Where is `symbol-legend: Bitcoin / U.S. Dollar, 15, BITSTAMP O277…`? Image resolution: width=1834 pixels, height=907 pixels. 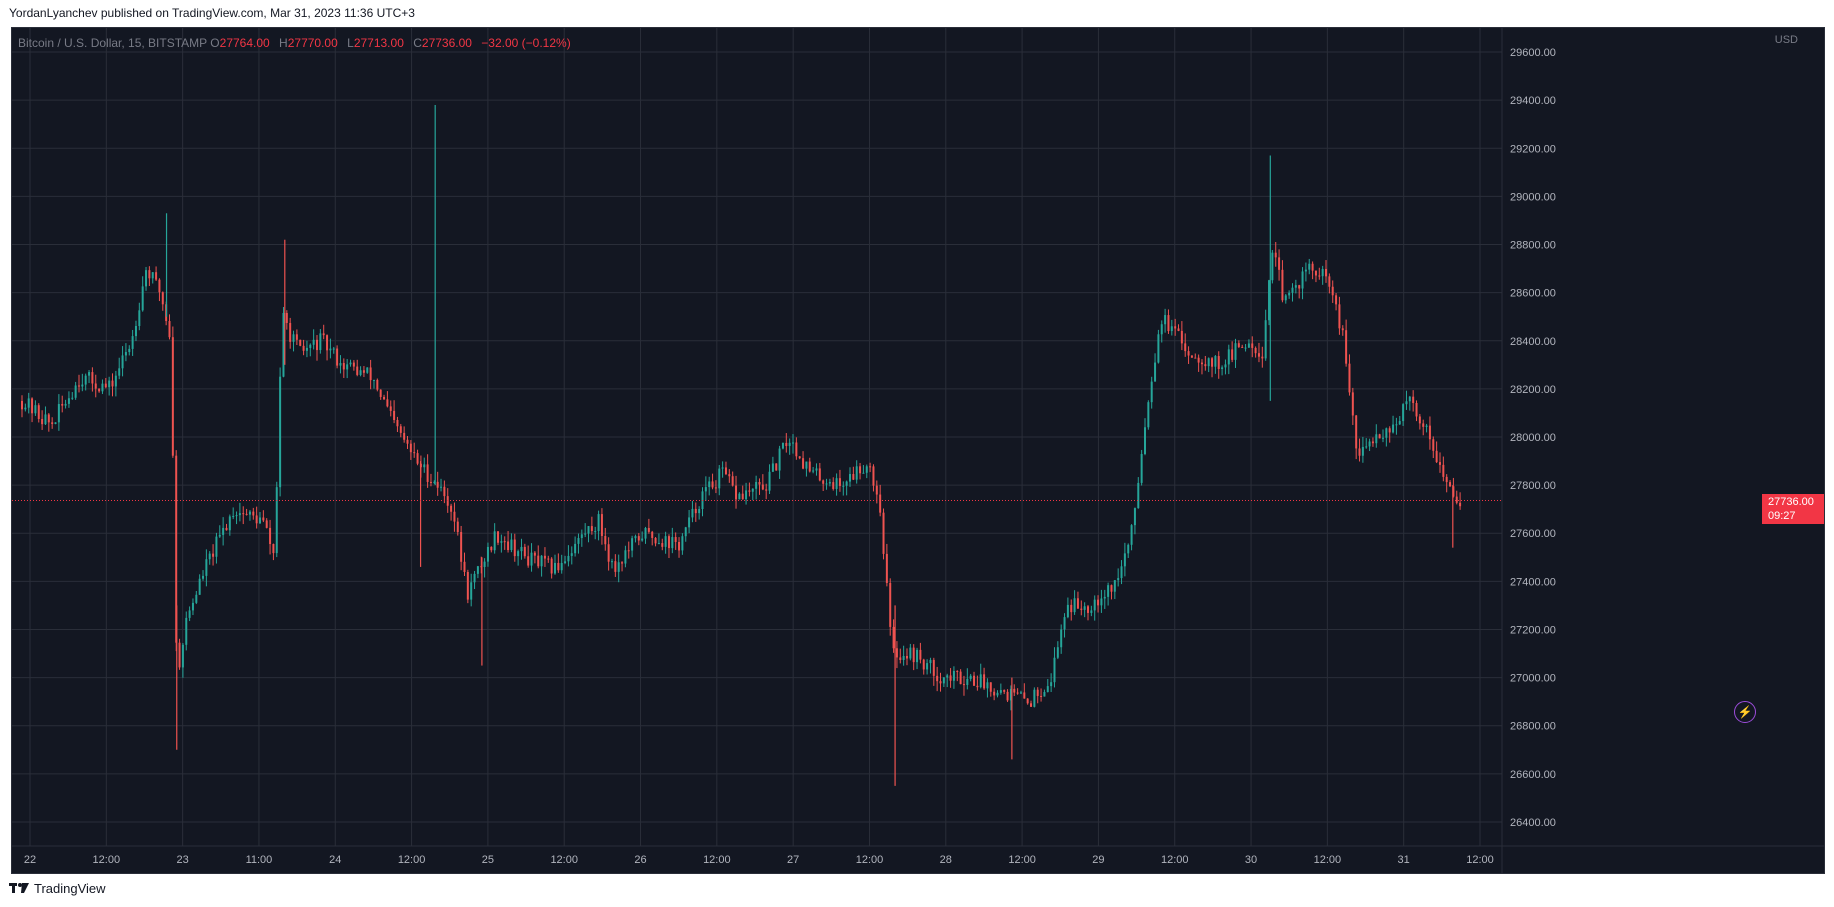 symbol-legend: Bitcoin / U.S. Dollar, 15, BITSTAMP O277… is located at coordinates (294, 43).